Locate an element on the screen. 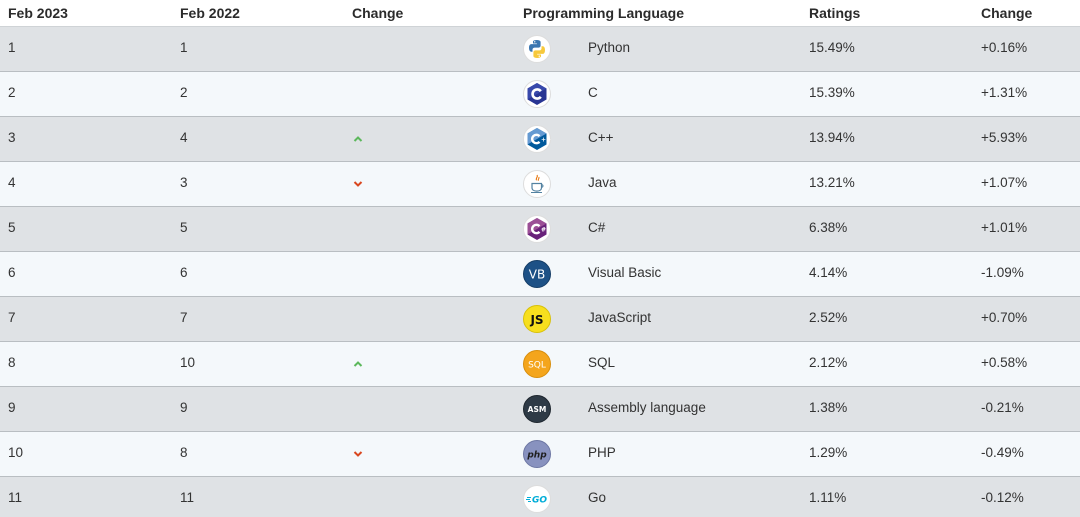  table-row: 3 4 ++ C++ 13.94% +5.93% is located at coordinates (540, 139).